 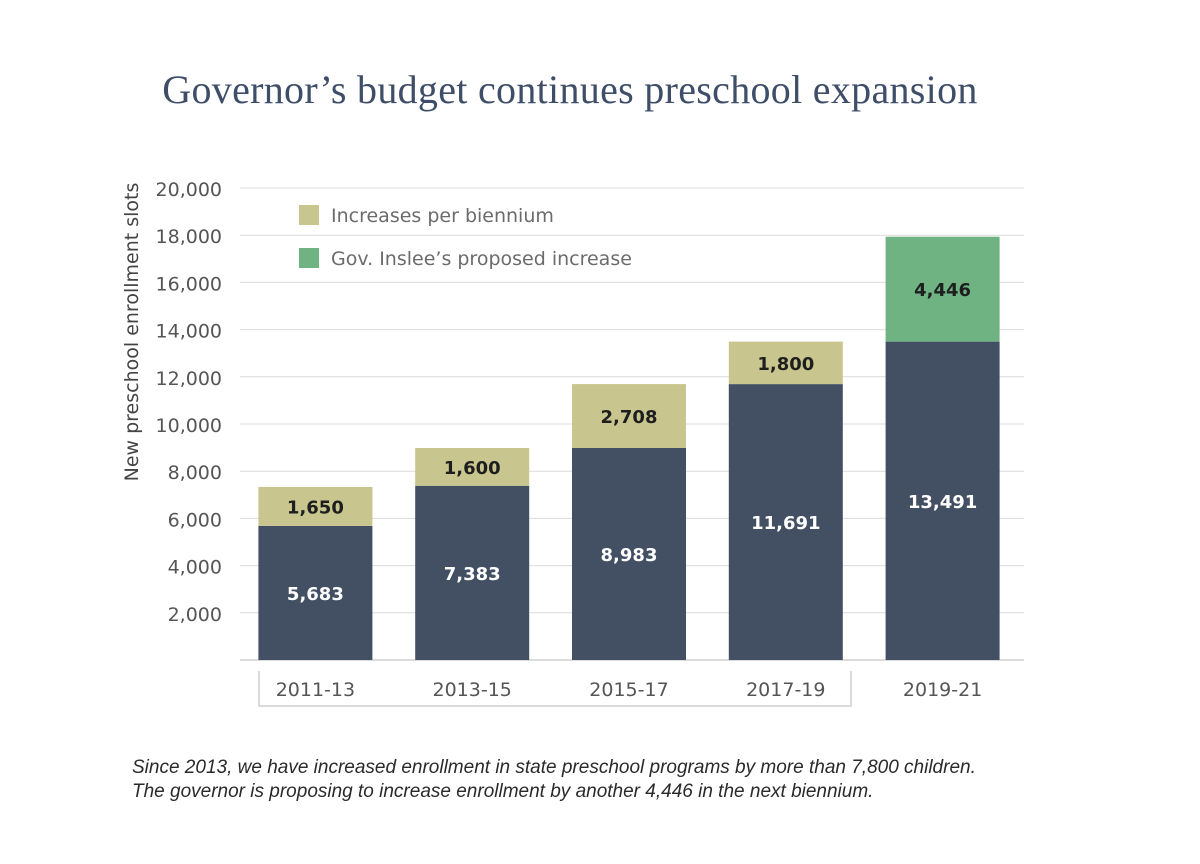 I want to click on bar-value-label: 7,383, so click(x=472, y=574).